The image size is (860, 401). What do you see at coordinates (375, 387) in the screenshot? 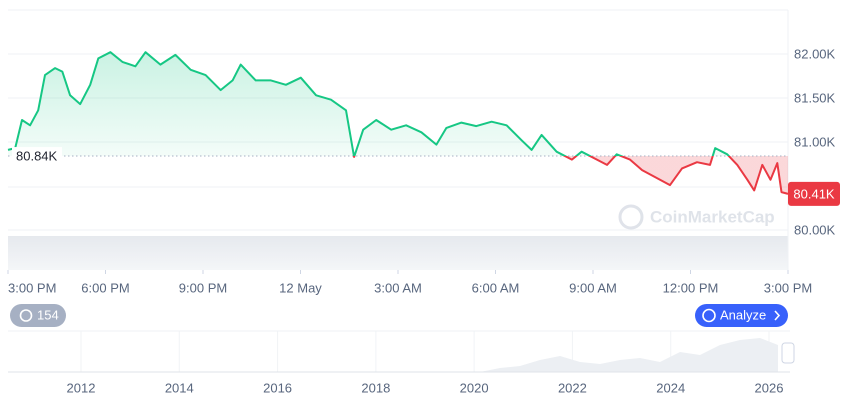
I see `navigator-year: 2018` at bounding box center [375, 387].